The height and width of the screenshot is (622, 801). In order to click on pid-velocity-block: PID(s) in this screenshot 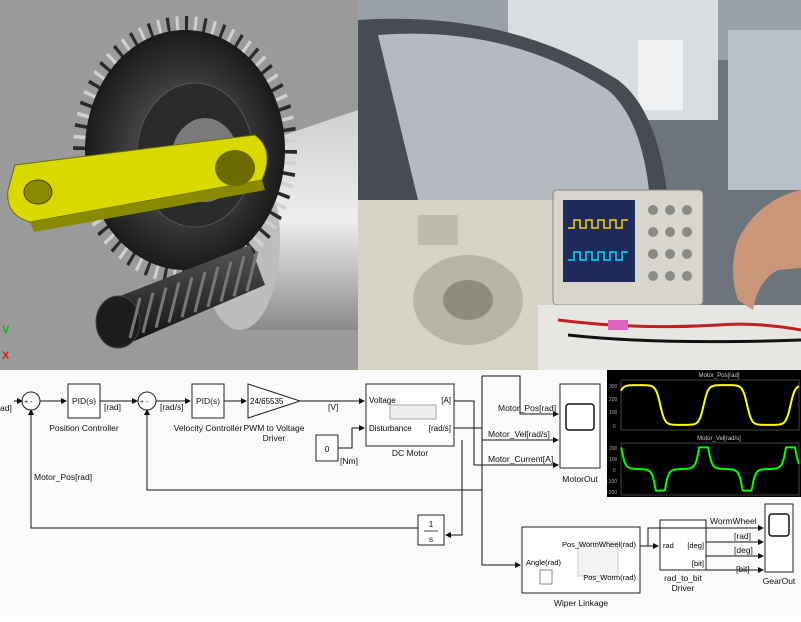, I will do `click(208, 401)`.